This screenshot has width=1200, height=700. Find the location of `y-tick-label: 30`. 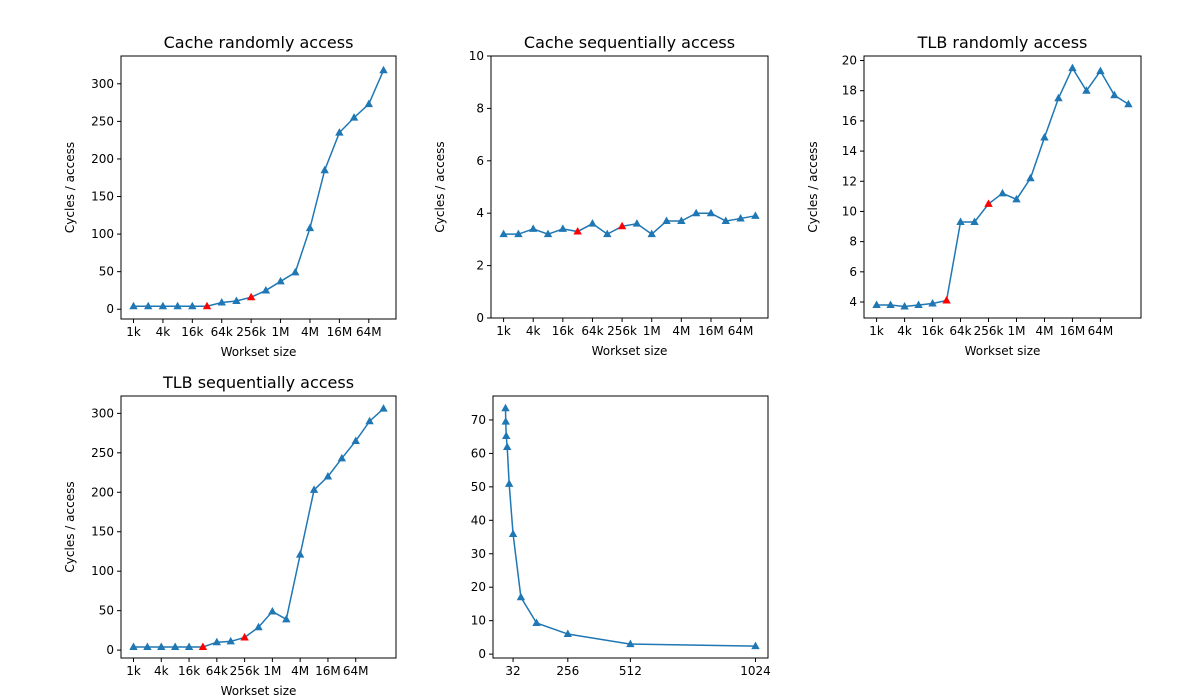

y-tick-label: 30 is located at coordinates (478, 554).